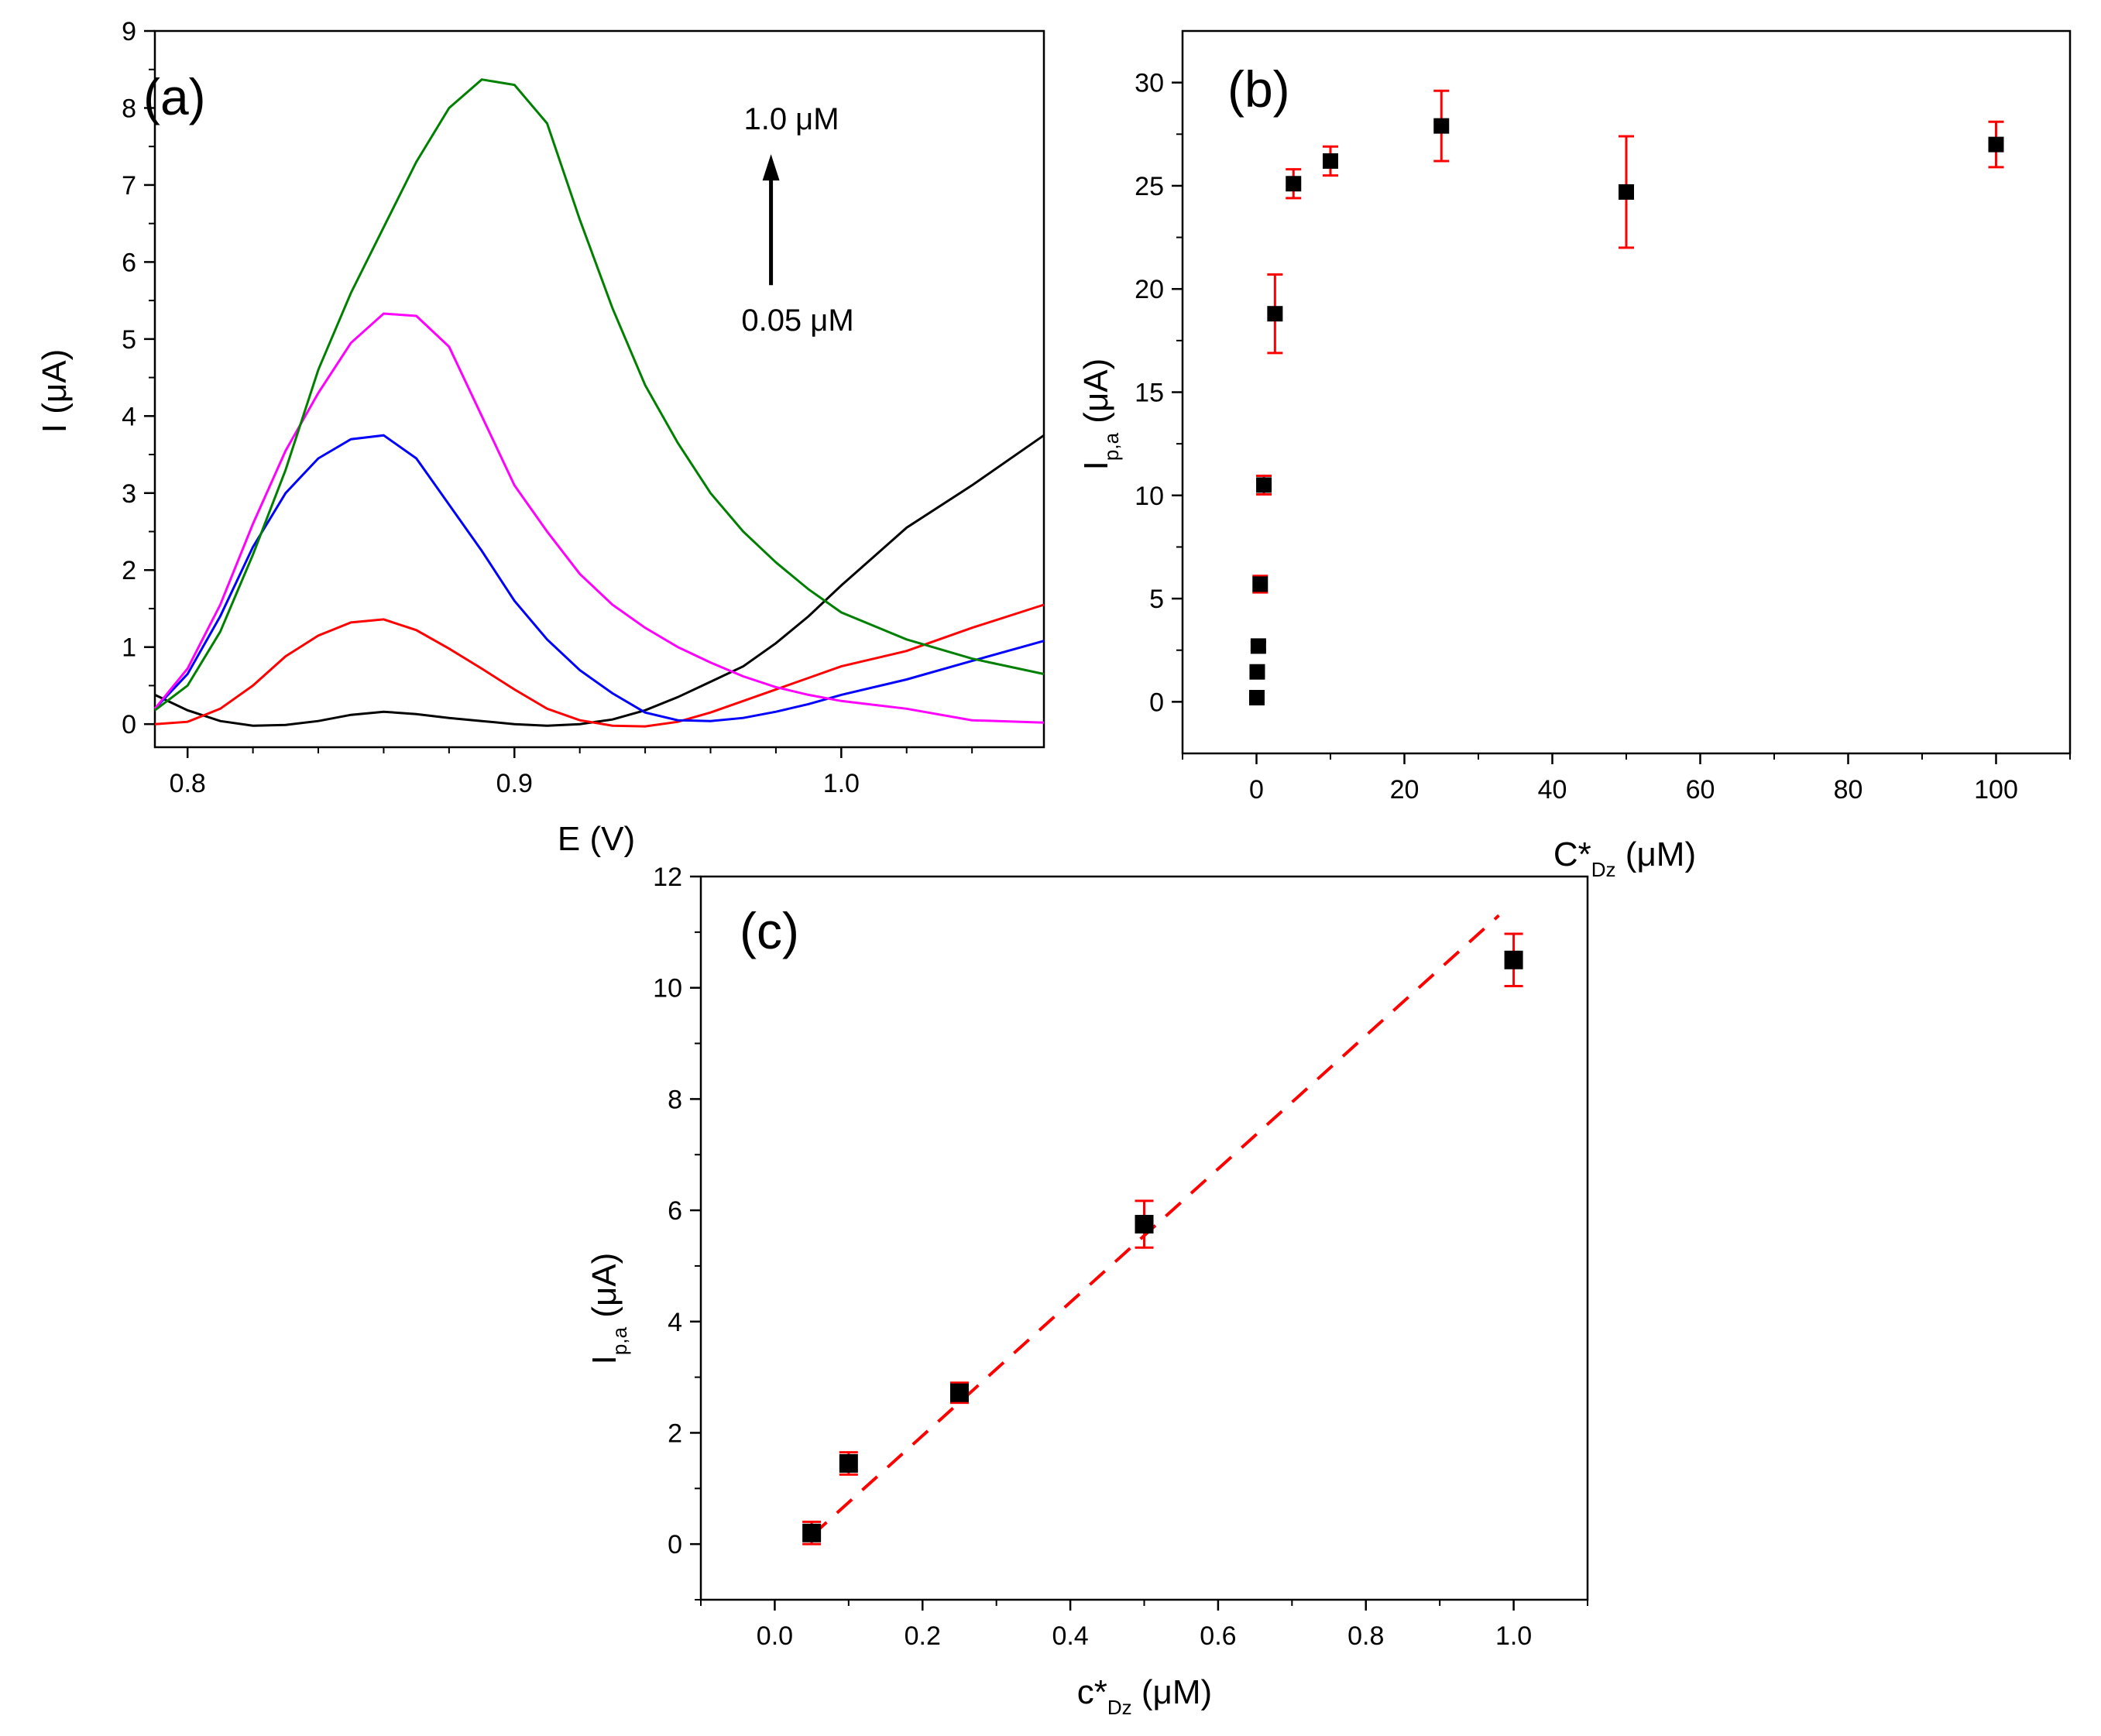  What do you see at coordinates (1256, 790) in the screenshot?
I see `panel-b-x-tick-label: 0` at bounding box center [1256, 790].